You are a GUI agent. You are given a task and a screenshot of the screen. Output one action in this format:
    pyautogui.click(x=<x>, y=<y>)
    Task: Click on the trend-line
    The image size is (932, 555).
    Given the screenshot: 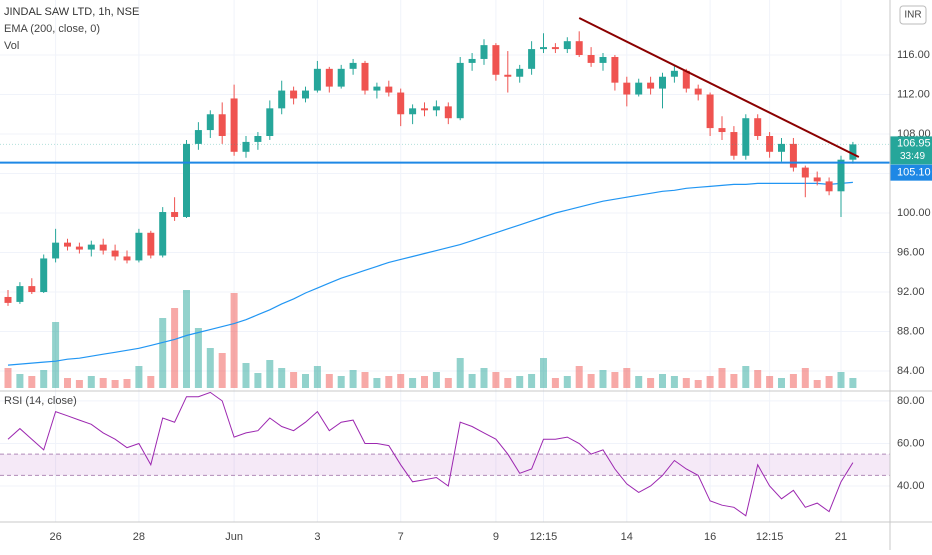 What is the action you would take?
    pyautogui.click(x=719, y=87)
    